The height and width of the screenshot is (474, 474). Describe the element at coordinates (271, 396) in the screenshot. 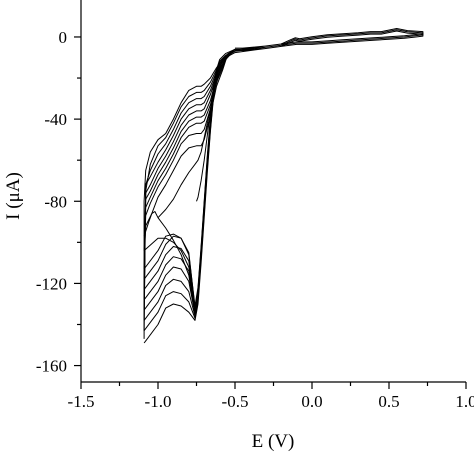

I see `x-axis-ticks: -1.5 -1.0 -0.5 0.0 0.5 1.0` at that location.